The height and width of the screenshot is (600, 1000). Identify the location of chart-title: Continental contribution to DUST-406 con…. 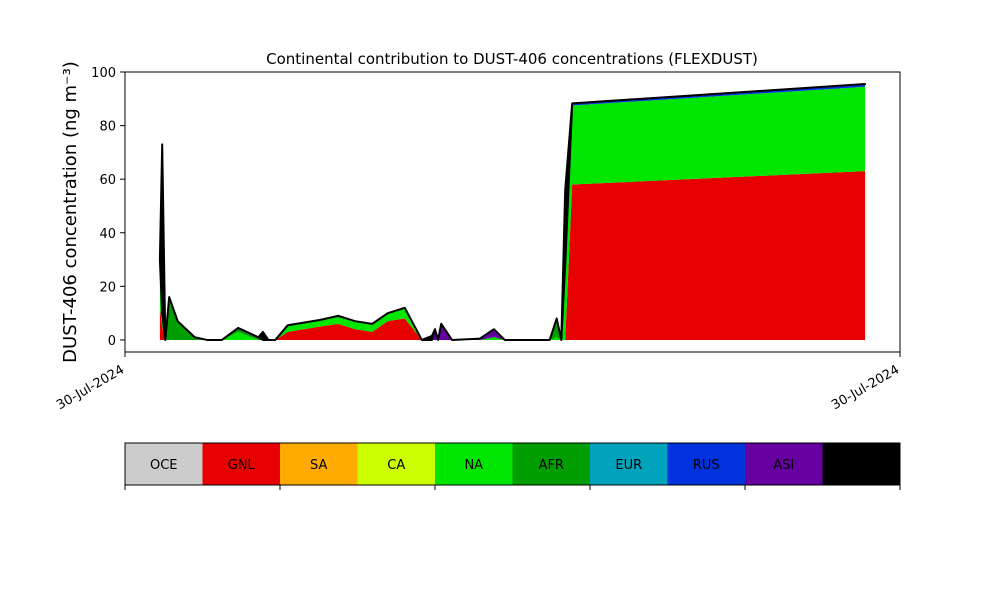
(512, 59).